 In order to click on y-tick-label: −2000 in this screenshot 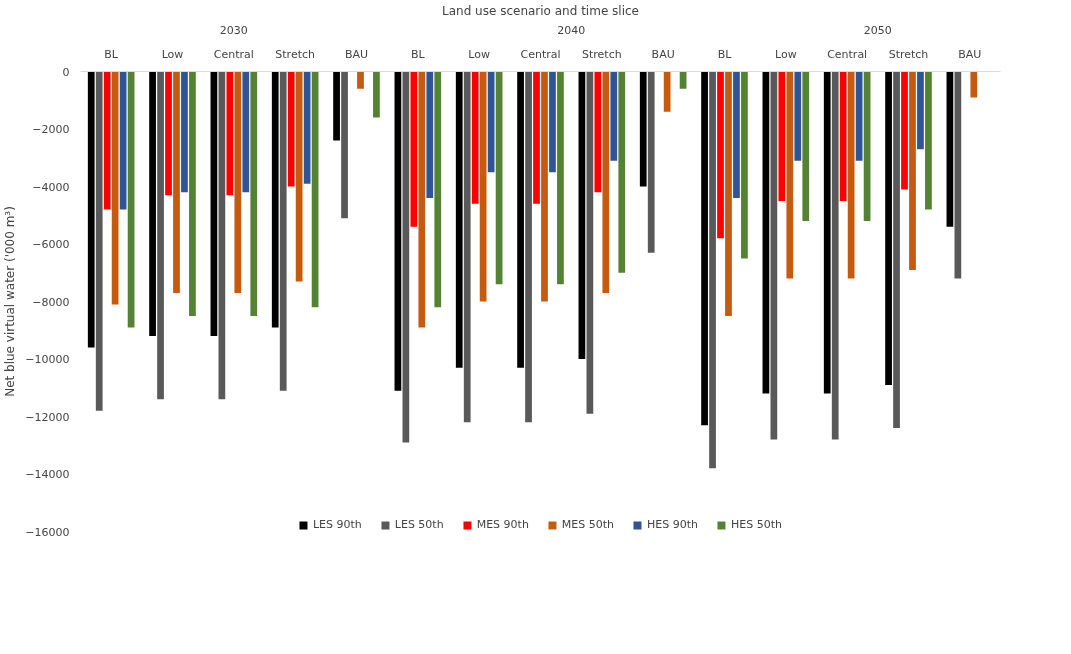, I will do `click(51, 129)`.